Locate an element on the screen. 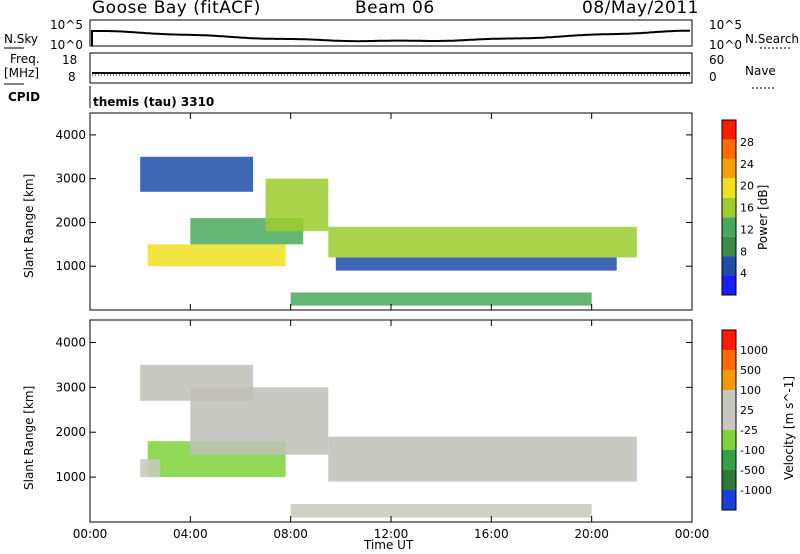 The width and height of the screenshot is (800, 554). power-colorbar-frame is located at coordinates (729, 207).